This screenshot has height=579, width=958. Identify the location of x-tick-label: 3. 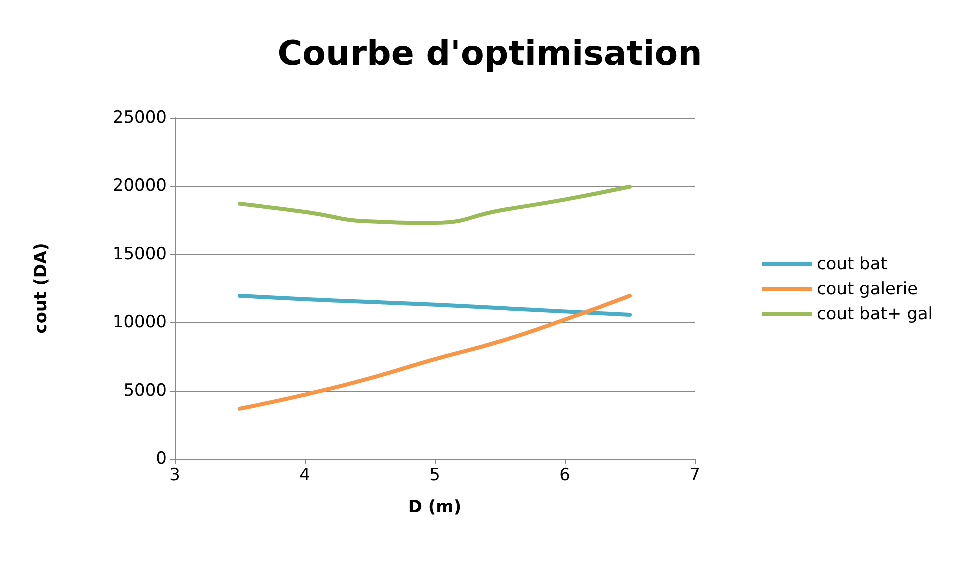
(175, 476).